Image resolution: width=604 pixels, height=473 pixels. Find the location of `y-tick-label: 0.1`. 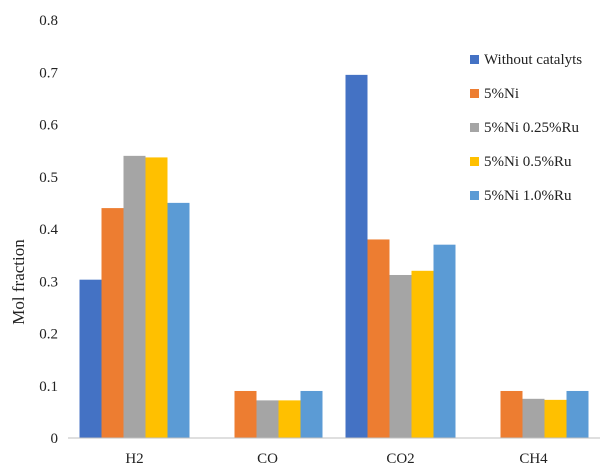

y-tick-label: 0.1 is located at coordinates (48, 387).